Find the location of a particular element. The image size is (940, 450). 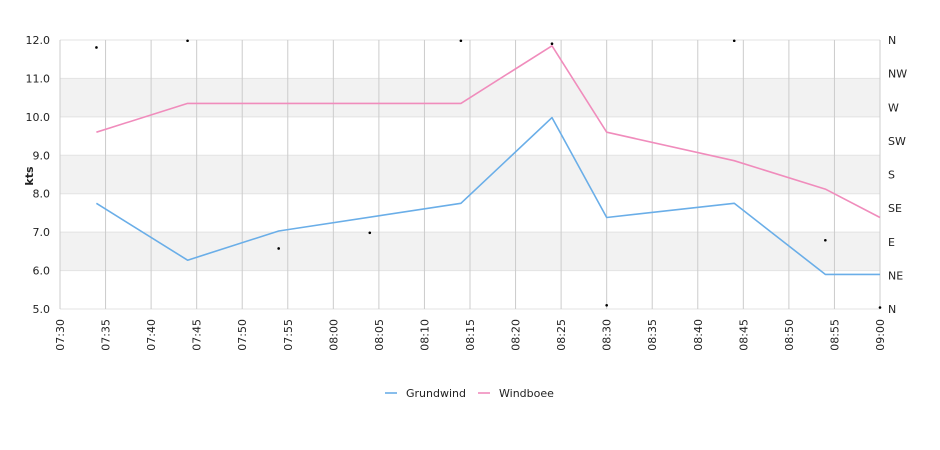

x-tick-label: 07:50 is located at coordinates (242, 335).